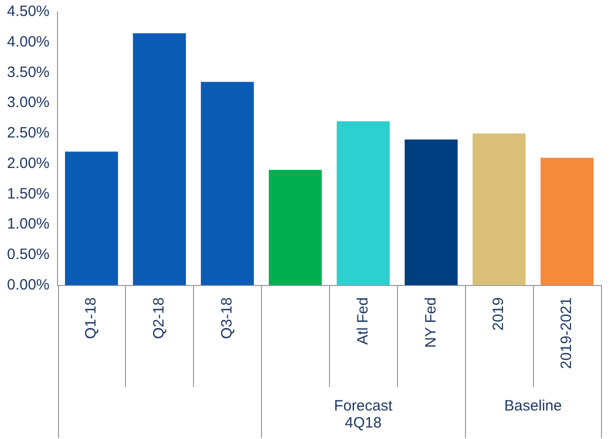 This screenshot has width=613, height=439. What do you see at coordinates (28, 163) in the screenshot?
I see `y-tick-label: 2.00%` at bounding box center [28, 163].